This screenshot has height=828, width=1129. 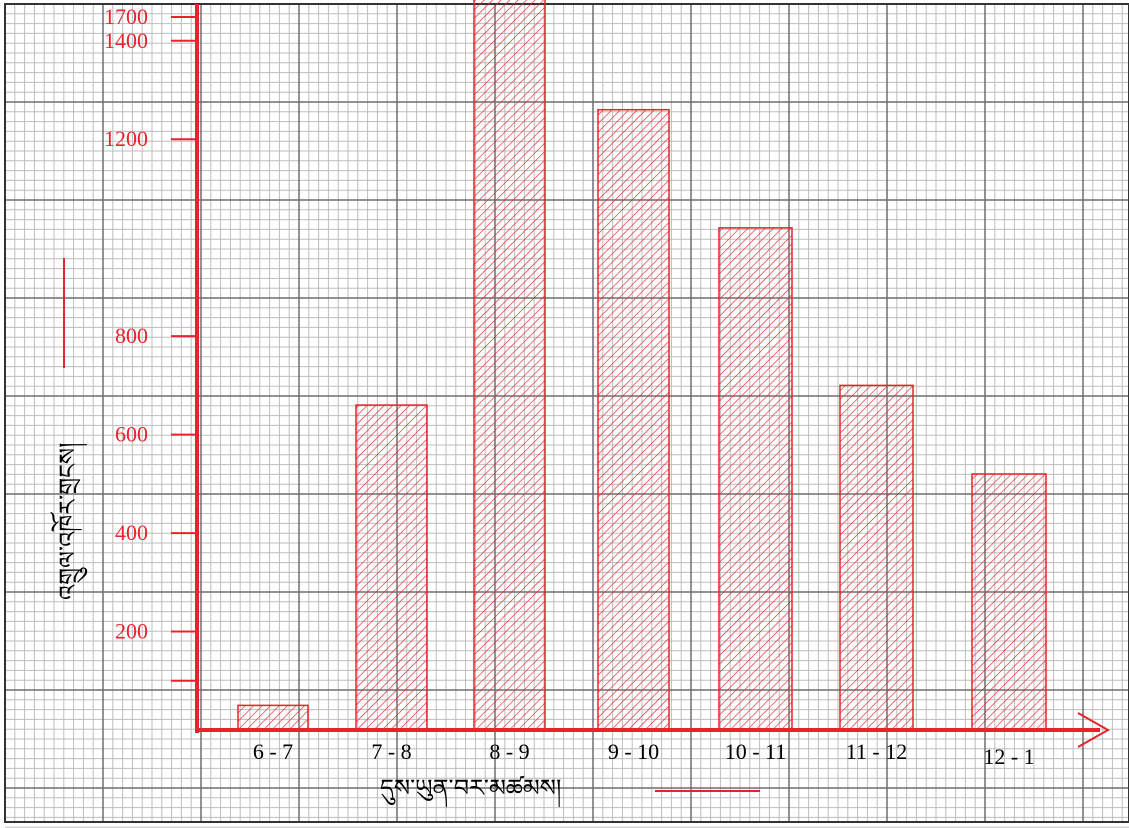 What do you see at coordinates (126, 16) in the screenshot?
I see `y-tick-label: 1700` at bounding box center [126, 16].